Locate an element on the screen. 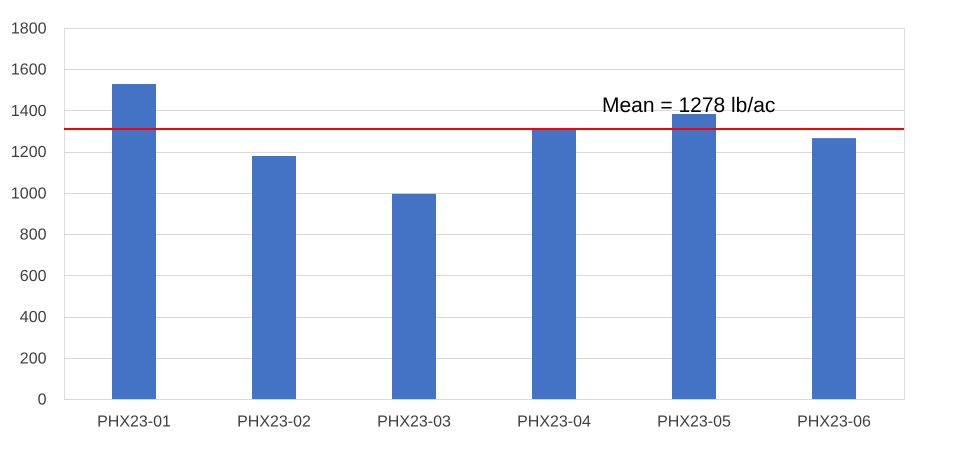 Image resolution: width=956 pixels, height=466 pixels. x-tick-label: PHX23-03 is located at coordinates (414, 422).